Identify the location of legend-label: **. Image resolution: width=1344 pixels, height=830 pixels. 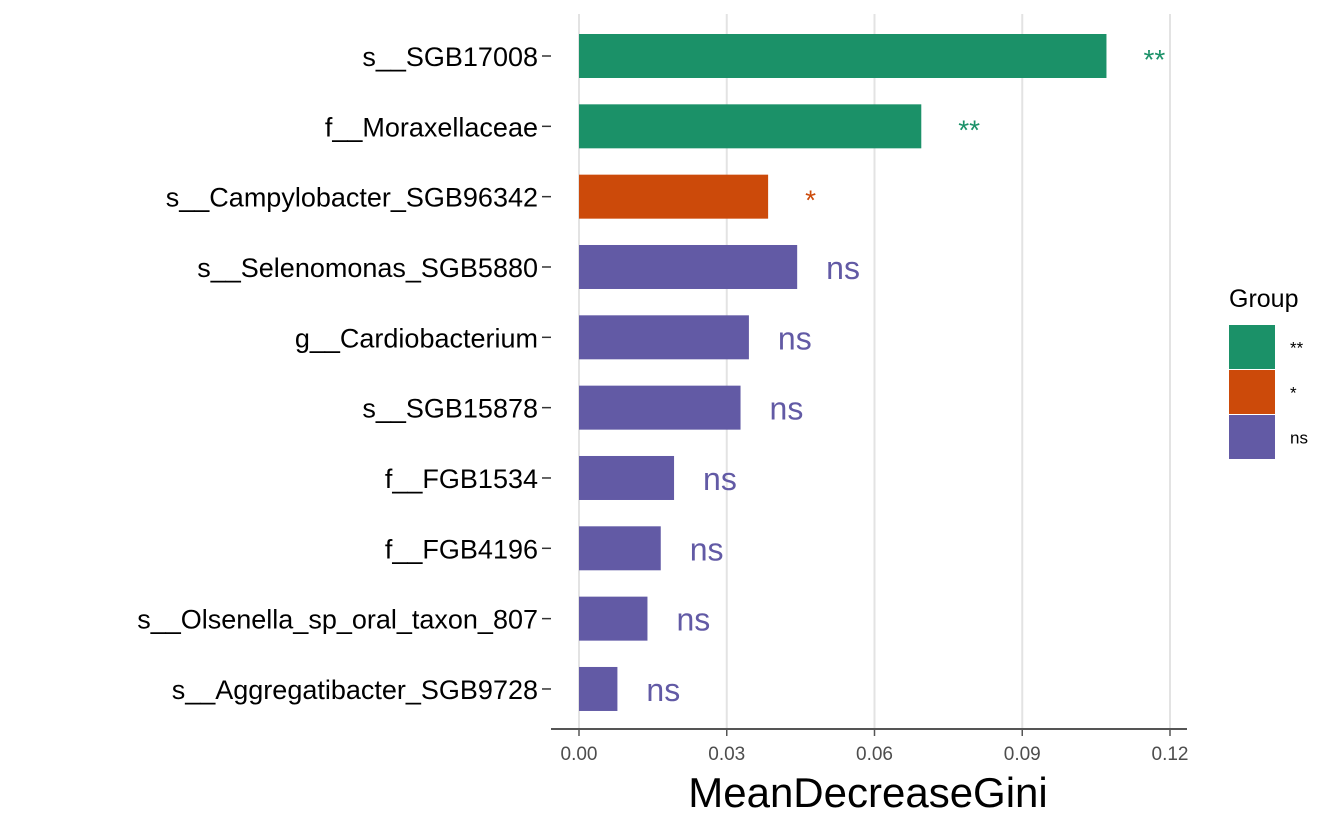
(1297, 348).